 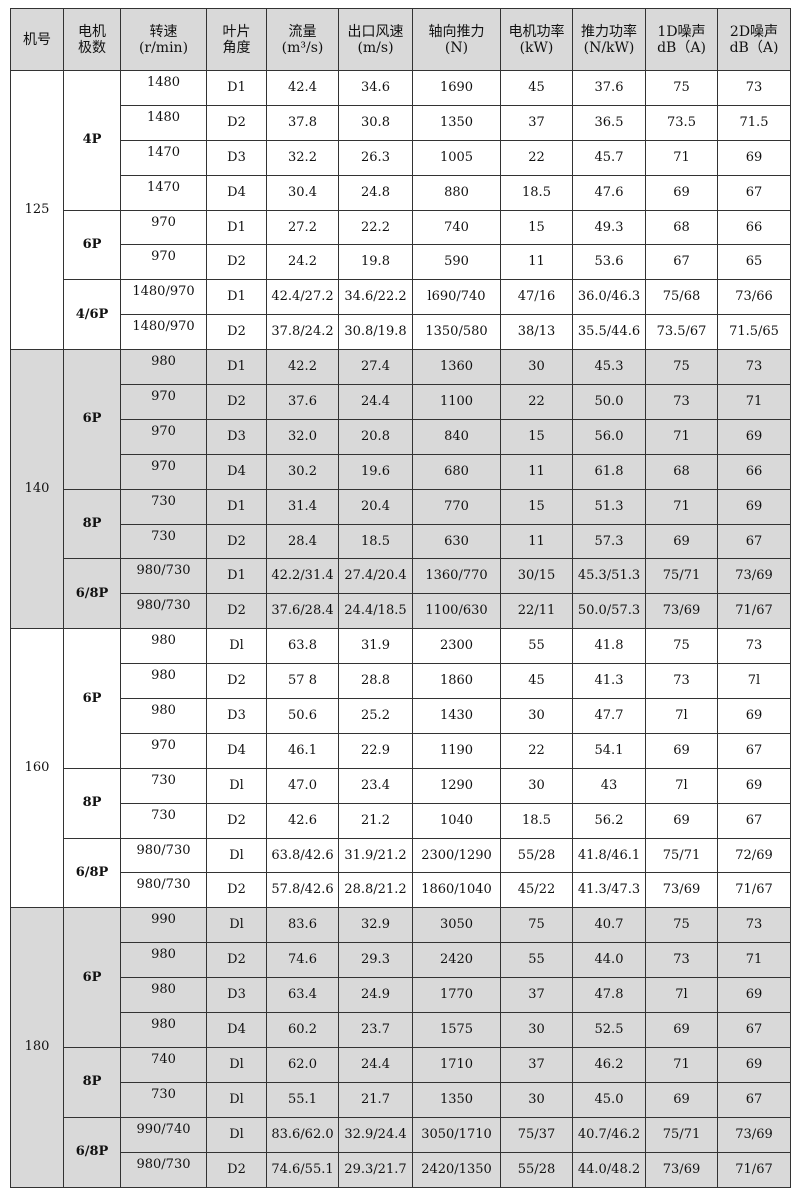 I want to click on outlet-velocity-cell: 25.2, so click(x=375, y=716).